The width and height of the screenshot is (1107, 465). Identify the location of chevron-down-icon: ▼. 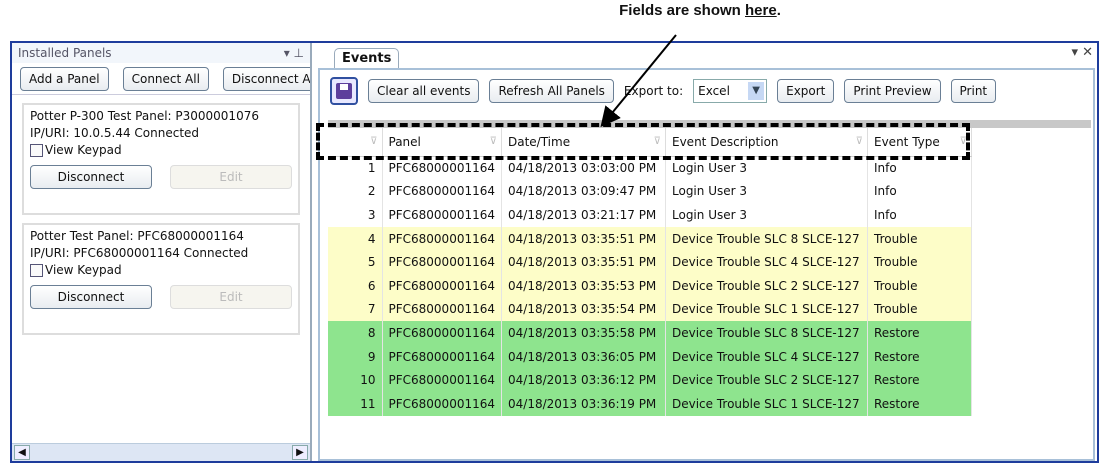
(756, 91).